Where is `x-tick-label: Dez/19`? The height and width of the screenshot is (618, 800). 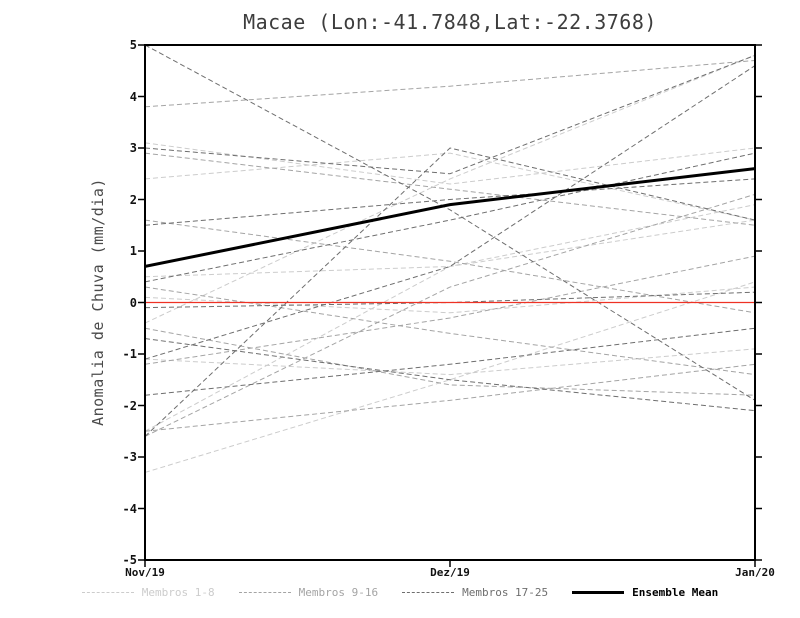
x-tick-label: Dez/19 is located at coordinates (450, 572).